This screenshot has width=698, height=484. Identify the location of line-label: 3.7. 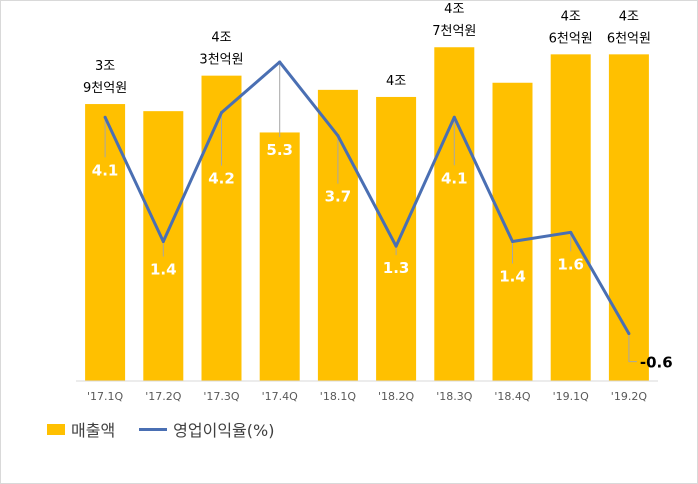
(338, 197).